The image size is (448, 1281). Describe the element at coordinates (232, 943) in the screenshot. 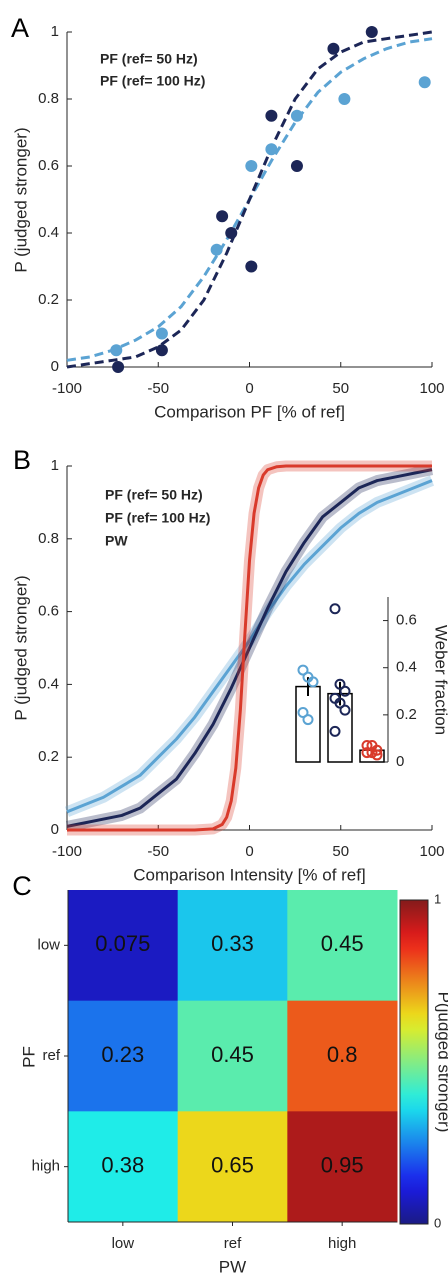

I see `cell-label: 0.33` at that location.